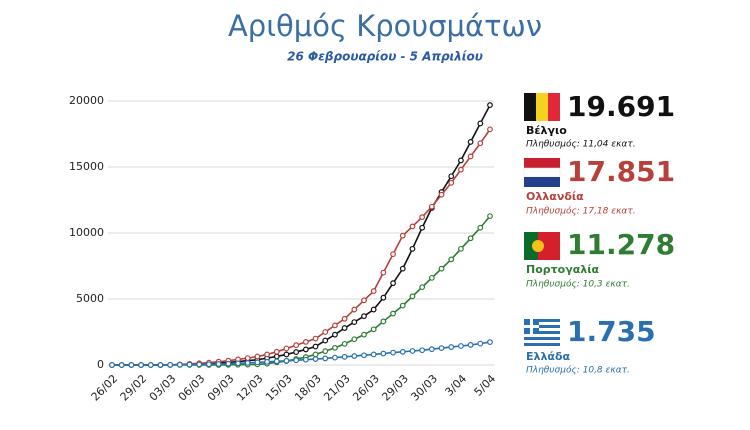  What do you see at coordinates (385, 26) in the screenshot?
I see `chart-title: Αριθμός Κρουσμάτων` at bounding box center [385, 26].